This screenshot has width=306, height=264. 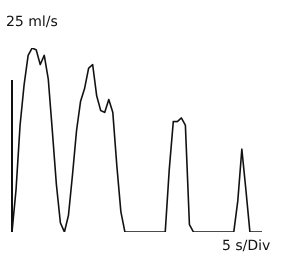 What do you see at coordinates (246, 246) in the screenshot?
I see `x-axis-title: 5 s/Div` at bounding box center [246, 246].